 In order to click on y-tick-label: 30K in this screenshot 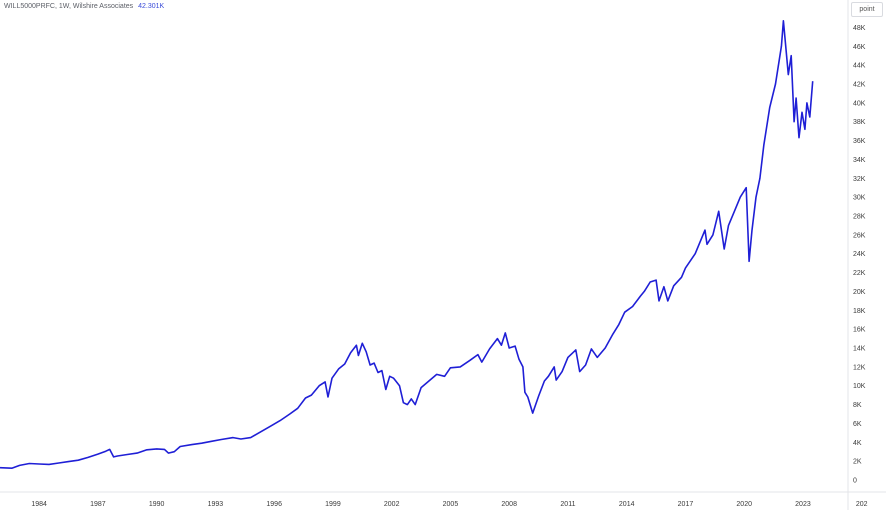, I will do `click(859, 198)`.